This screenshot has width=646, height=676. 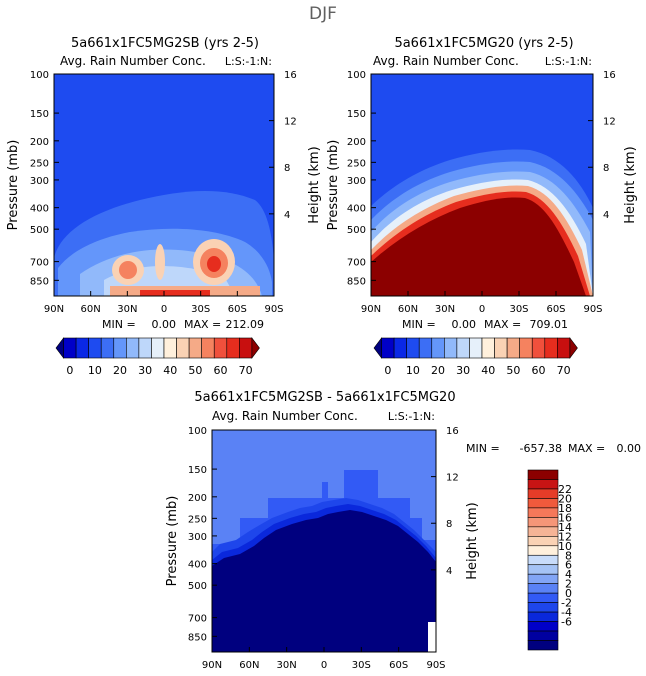 I want to click on panel-b-ytick2-label: 16, so click(x=609, y=75).